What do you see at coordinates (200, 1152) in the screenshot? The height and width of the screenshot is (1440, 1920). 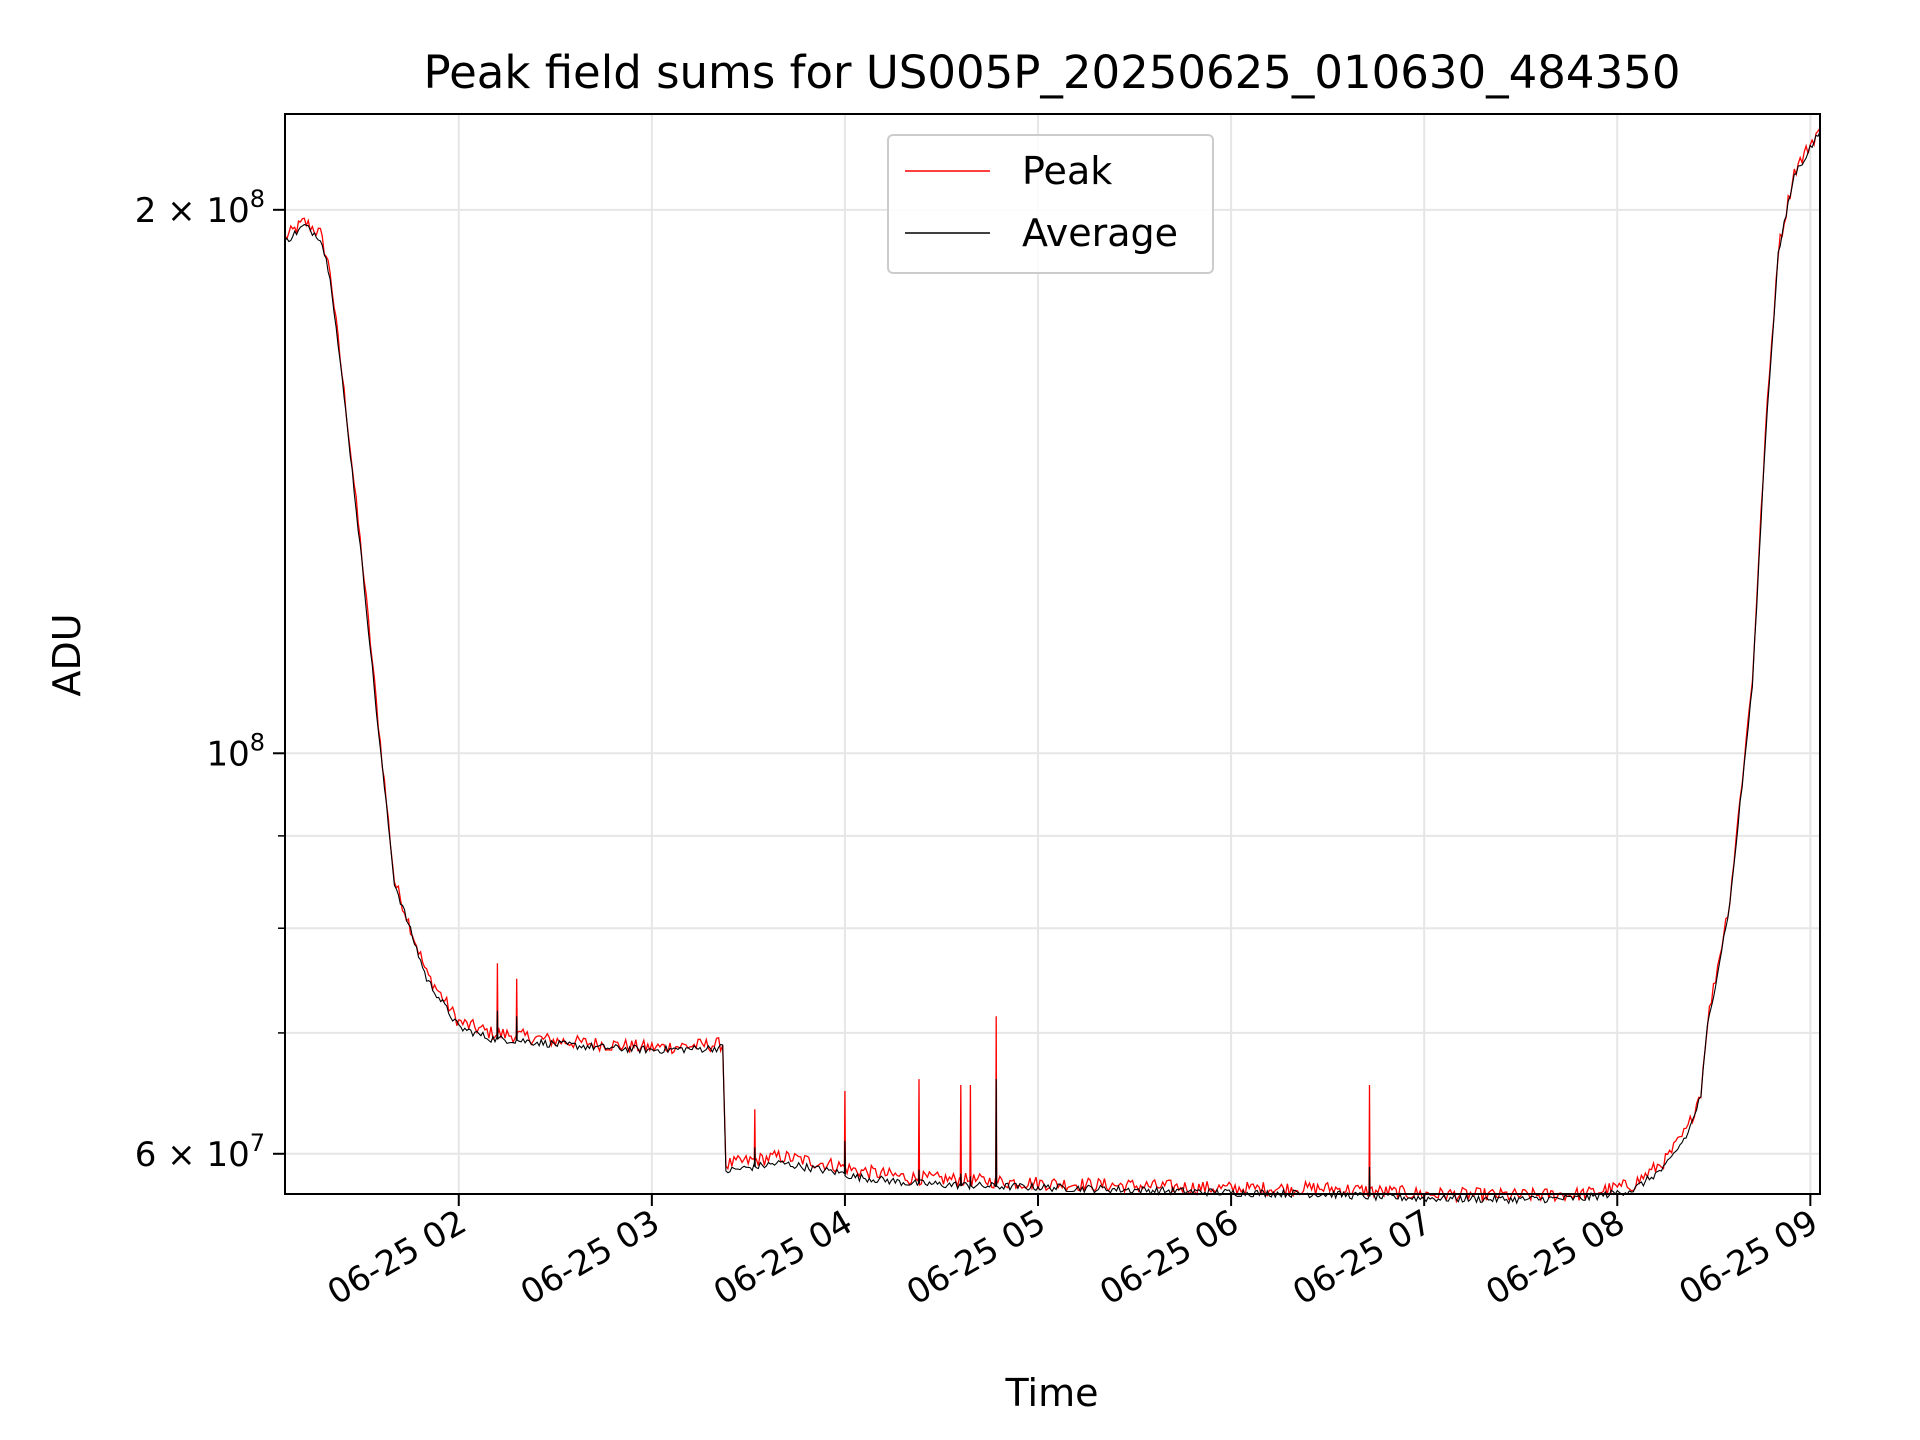 I see `y-tick-label: 6 × 107` at bounding box center [200, 1152].